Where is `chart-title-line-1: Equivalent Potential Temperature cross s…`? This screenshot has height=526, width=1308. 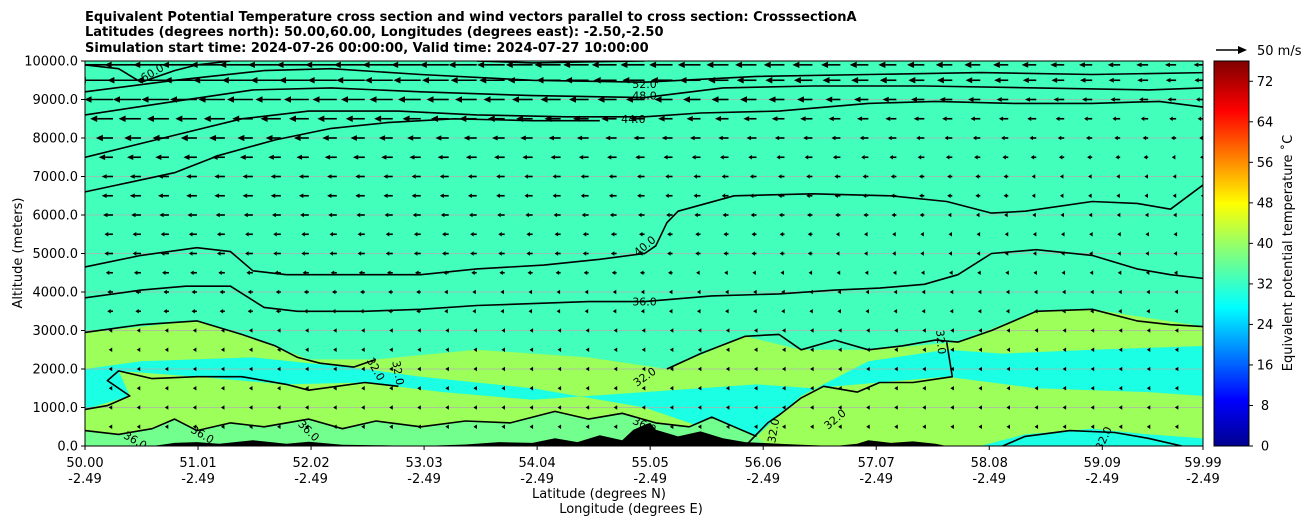
chart-title-line-1: Equivalent Potential Temperature cross s… is located at coordinates (471, 17).